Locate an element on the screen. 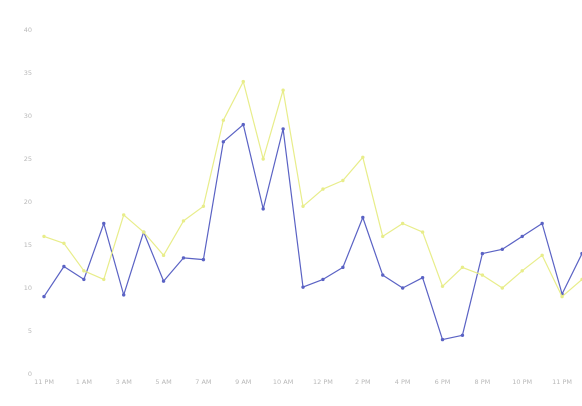 The image size is (582, 406). x-tick-label: 12 PM is located at coordinates (323, 382).